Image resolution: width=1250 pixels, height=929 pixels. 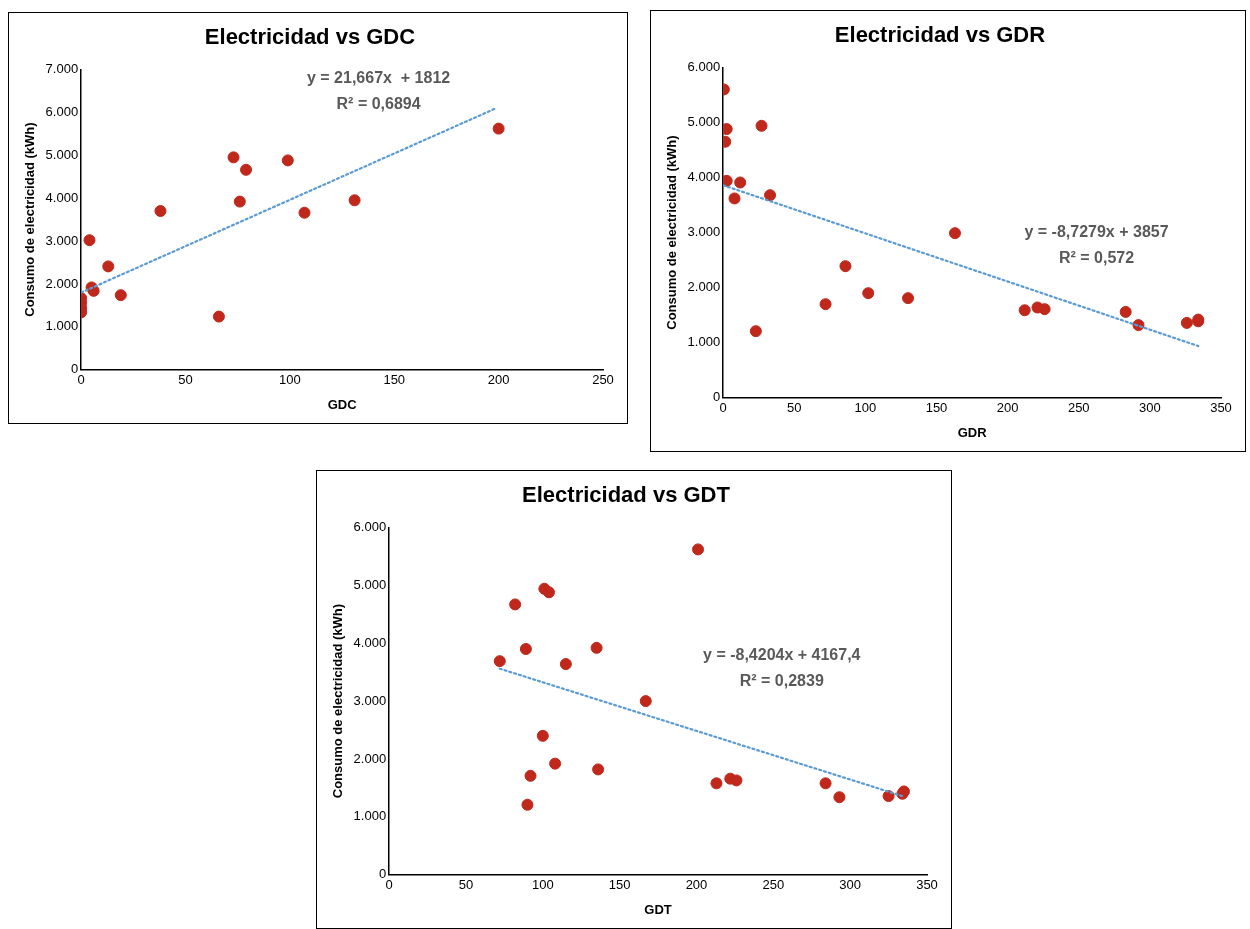 I want to click on x-axis-title: GDR, so click(x=972, y=432).